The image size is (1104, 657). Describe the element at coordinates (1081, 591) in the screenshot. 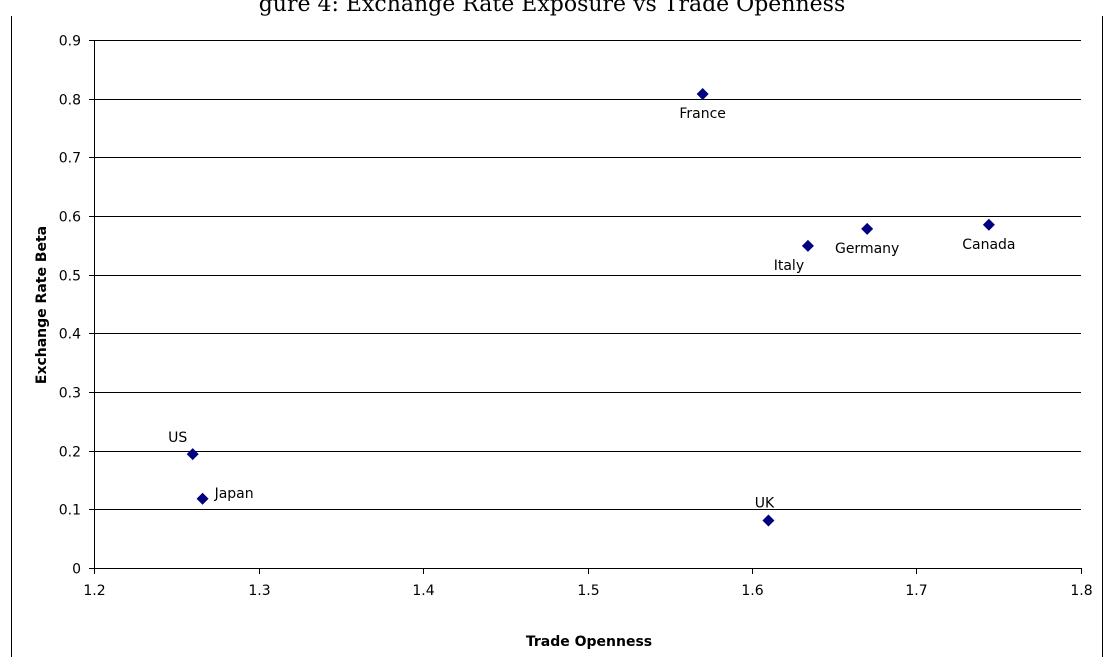

I see `x-tick-label: 1.8` at that location.